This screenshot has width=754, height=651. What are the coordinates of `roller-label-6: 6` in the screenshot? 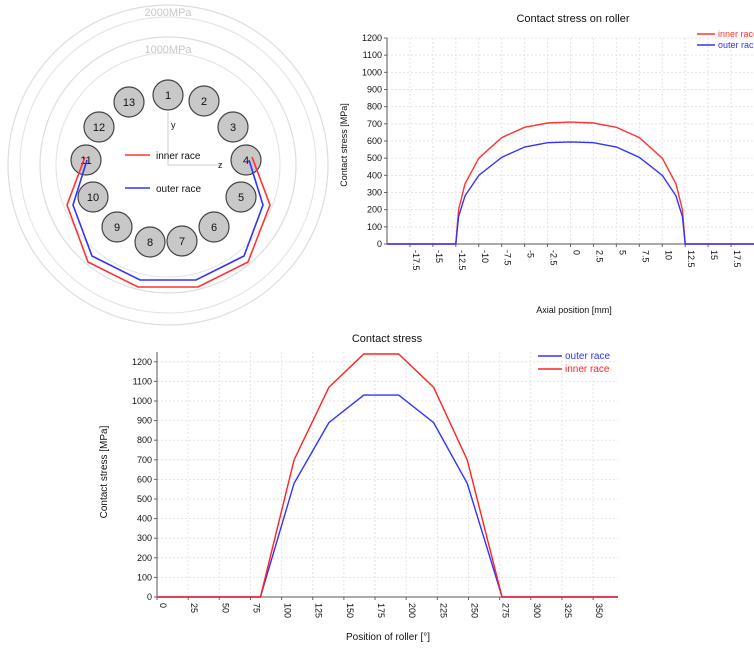 It's located at (214, 228).